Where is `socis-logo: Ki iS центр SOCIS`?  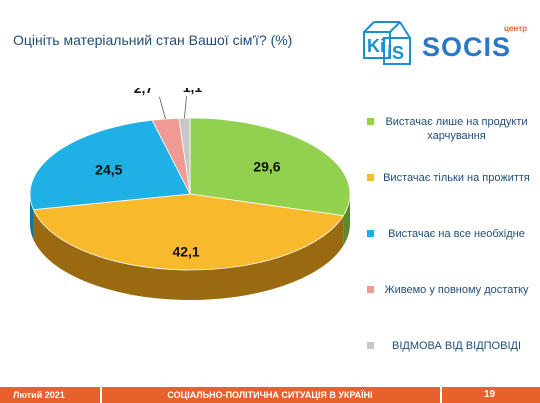
socis-logo: Ki iS центр SOCIS is located at coordinates (445, 43).